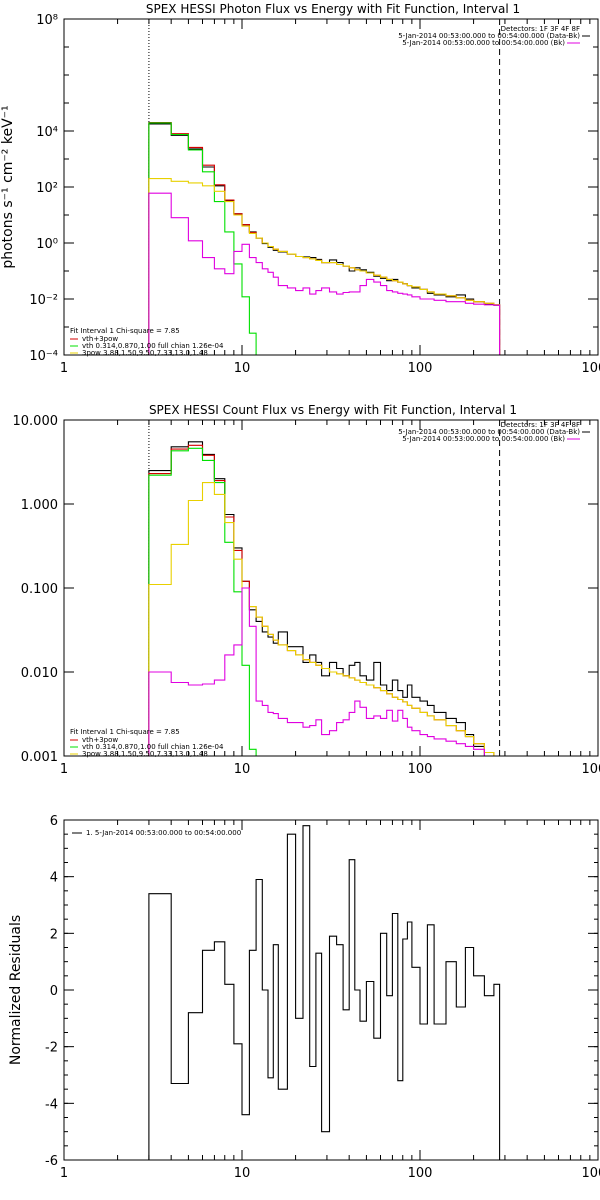  I want to click on photon-flux-xtick-label: 1000, so click(590, 368).